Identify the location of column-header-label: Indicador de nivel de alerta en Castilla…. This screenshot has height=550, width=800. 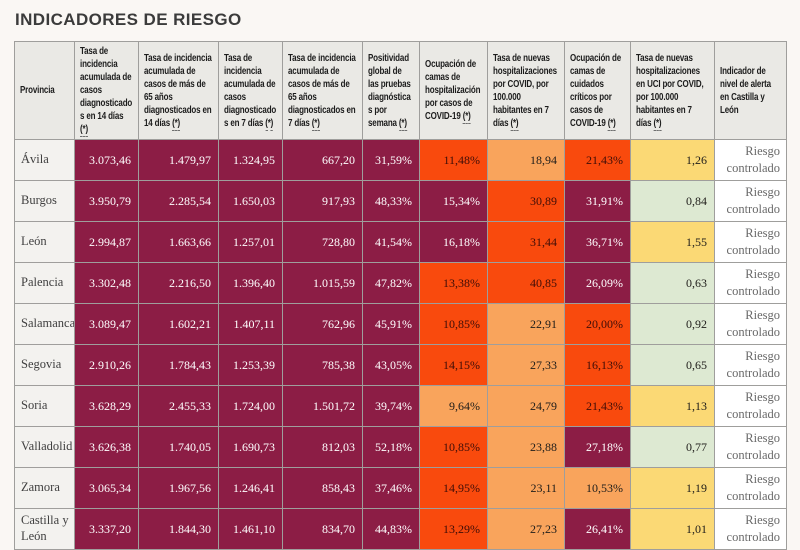
(745, 90).